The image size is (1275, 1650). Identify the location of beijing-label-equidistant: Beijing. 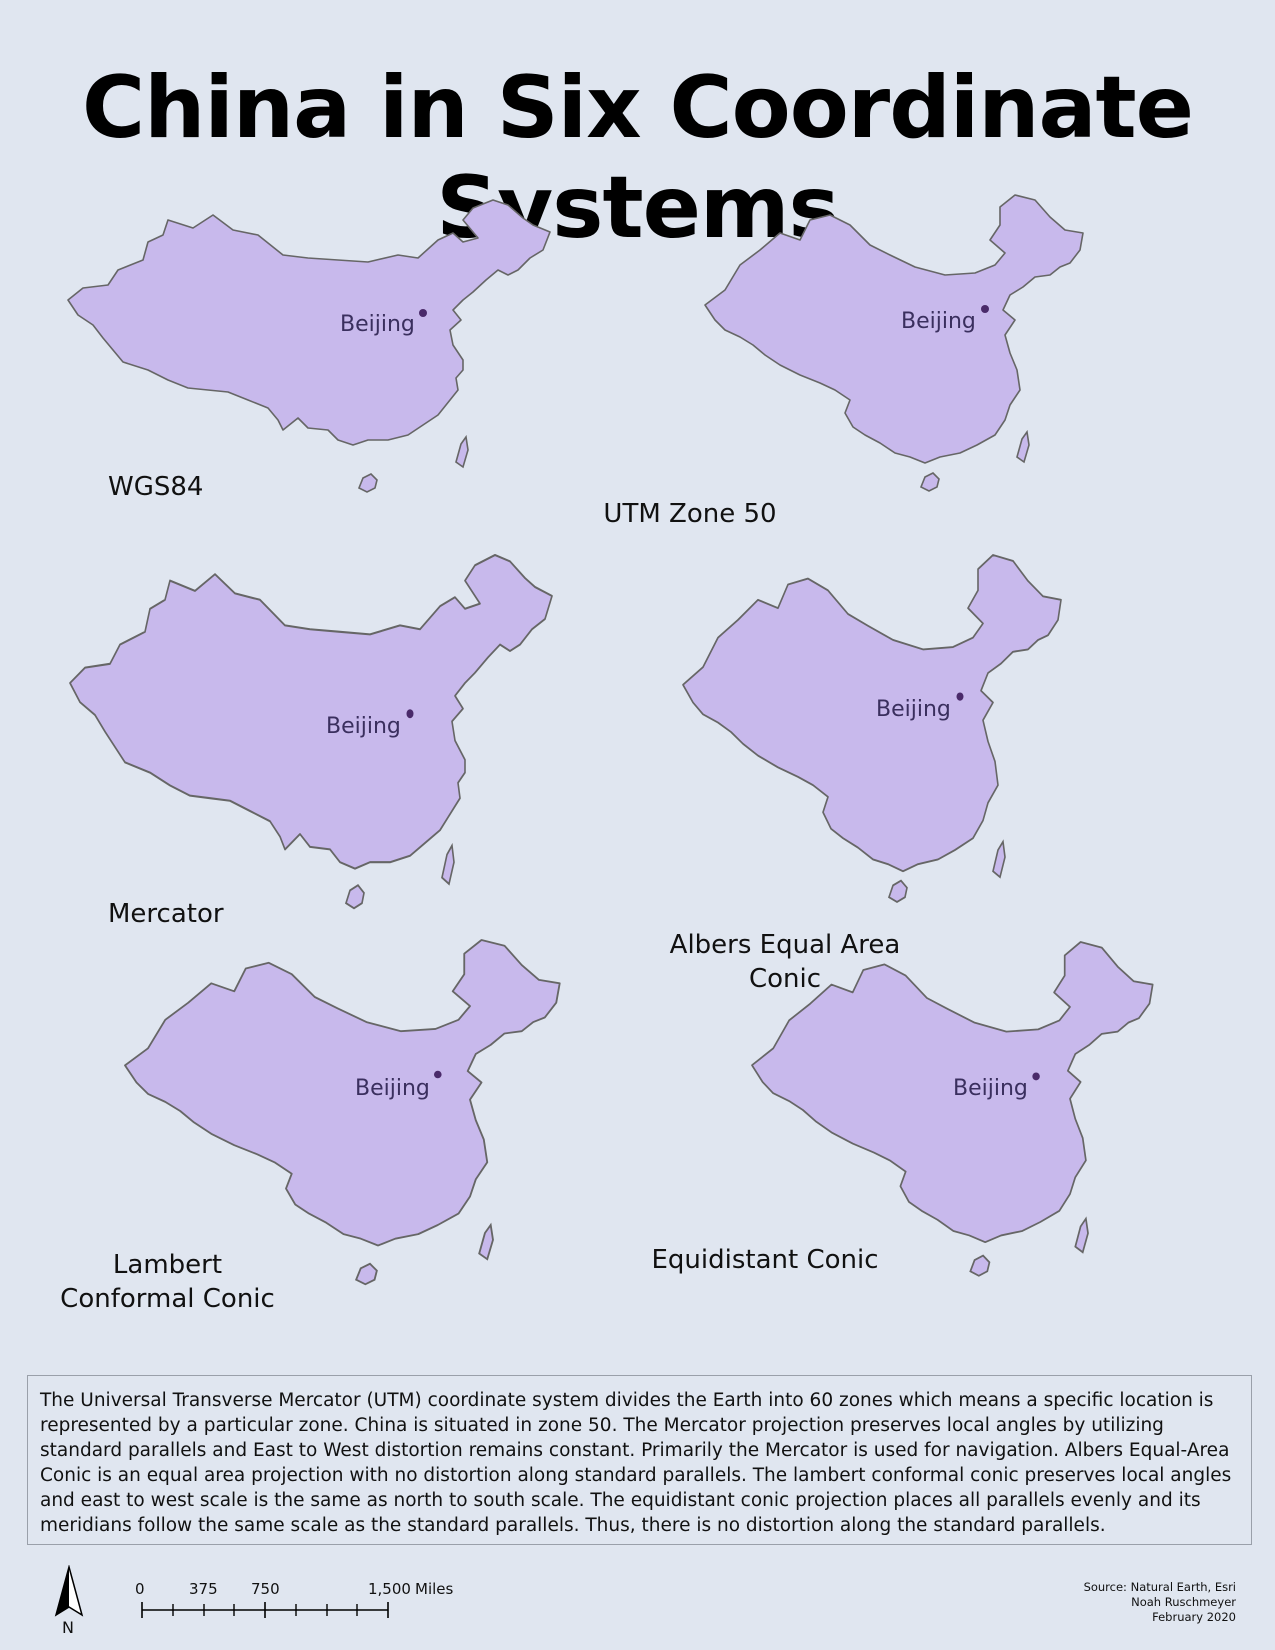
(990, 1088).